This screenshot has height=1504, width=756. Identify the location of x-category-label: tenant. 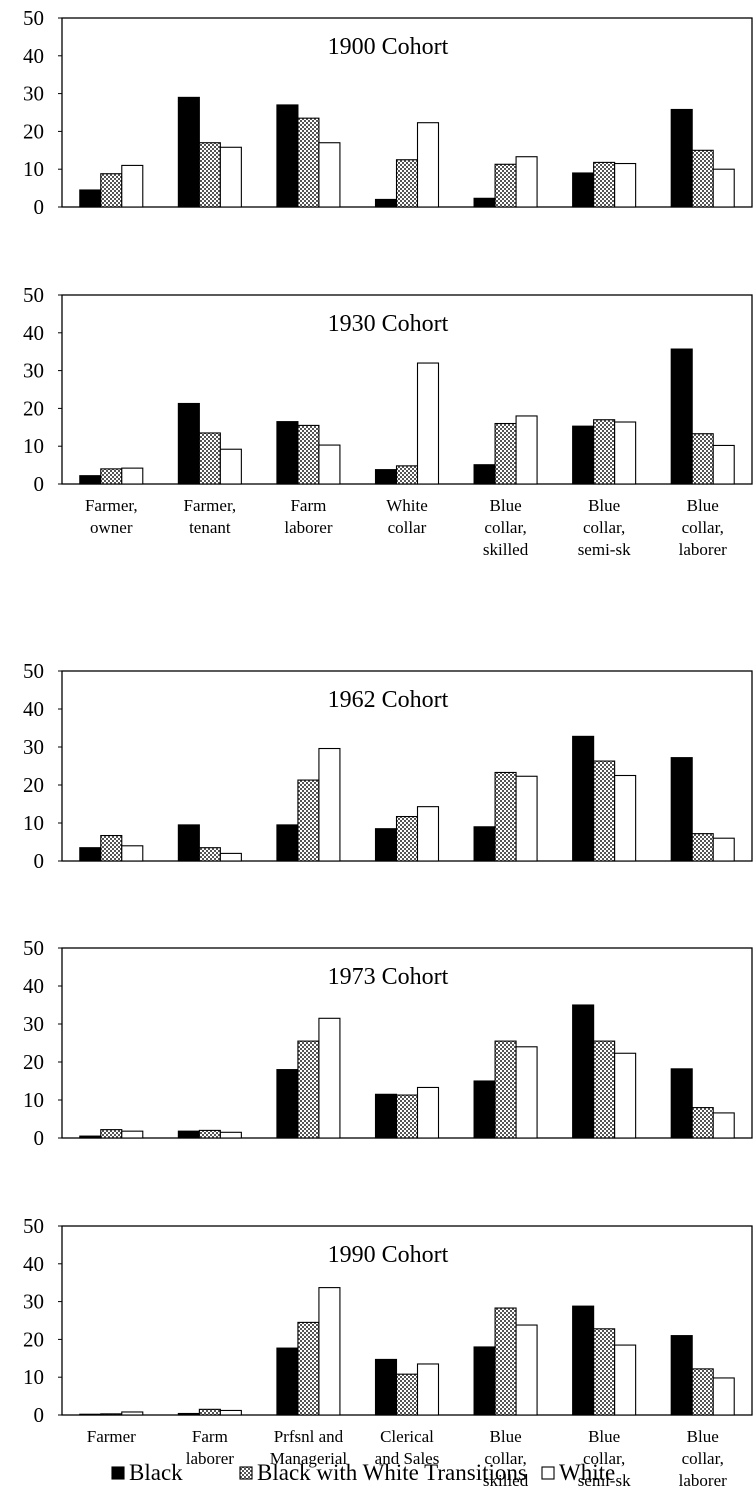
(210, 527).